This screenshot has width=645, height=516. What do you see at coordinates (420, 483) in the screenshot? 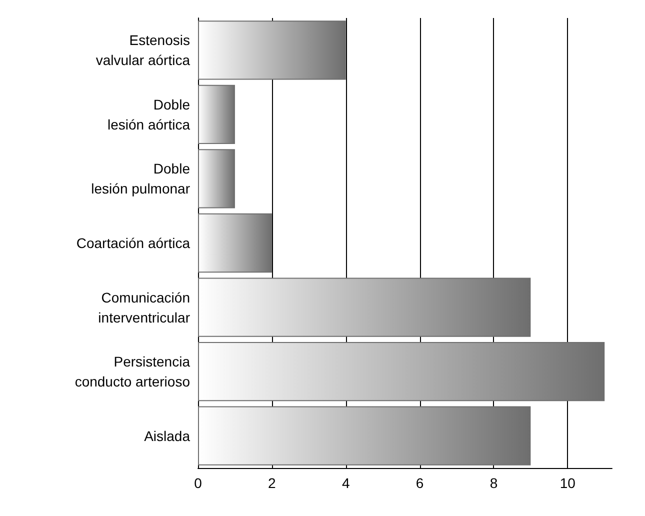
I see `x-tick-label: 6` at bounding box center [420, 483].